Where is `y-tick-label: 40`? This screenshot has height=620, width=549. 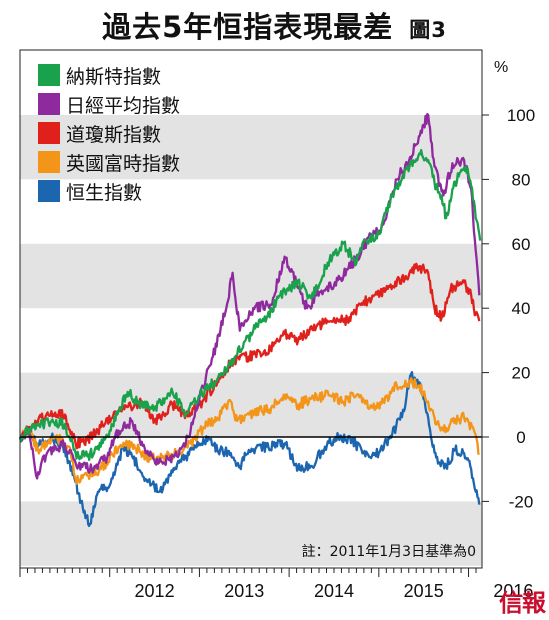 y-tick-label: 40 is located at coordinates (521, 308).